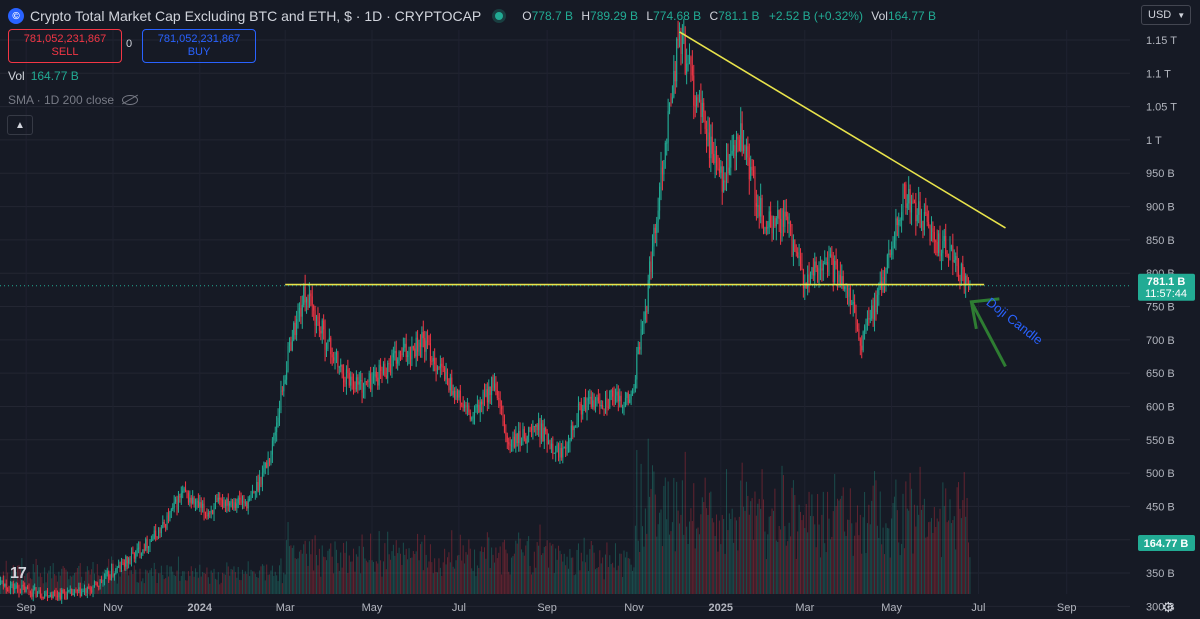 The height and width of the screenshot is (619, 1200). What do you see at coordinates (73, 100) in the screenshot?
I see `sma-indicator-legend: SMA · 1D 200 close` at bounding box center [73, 100].